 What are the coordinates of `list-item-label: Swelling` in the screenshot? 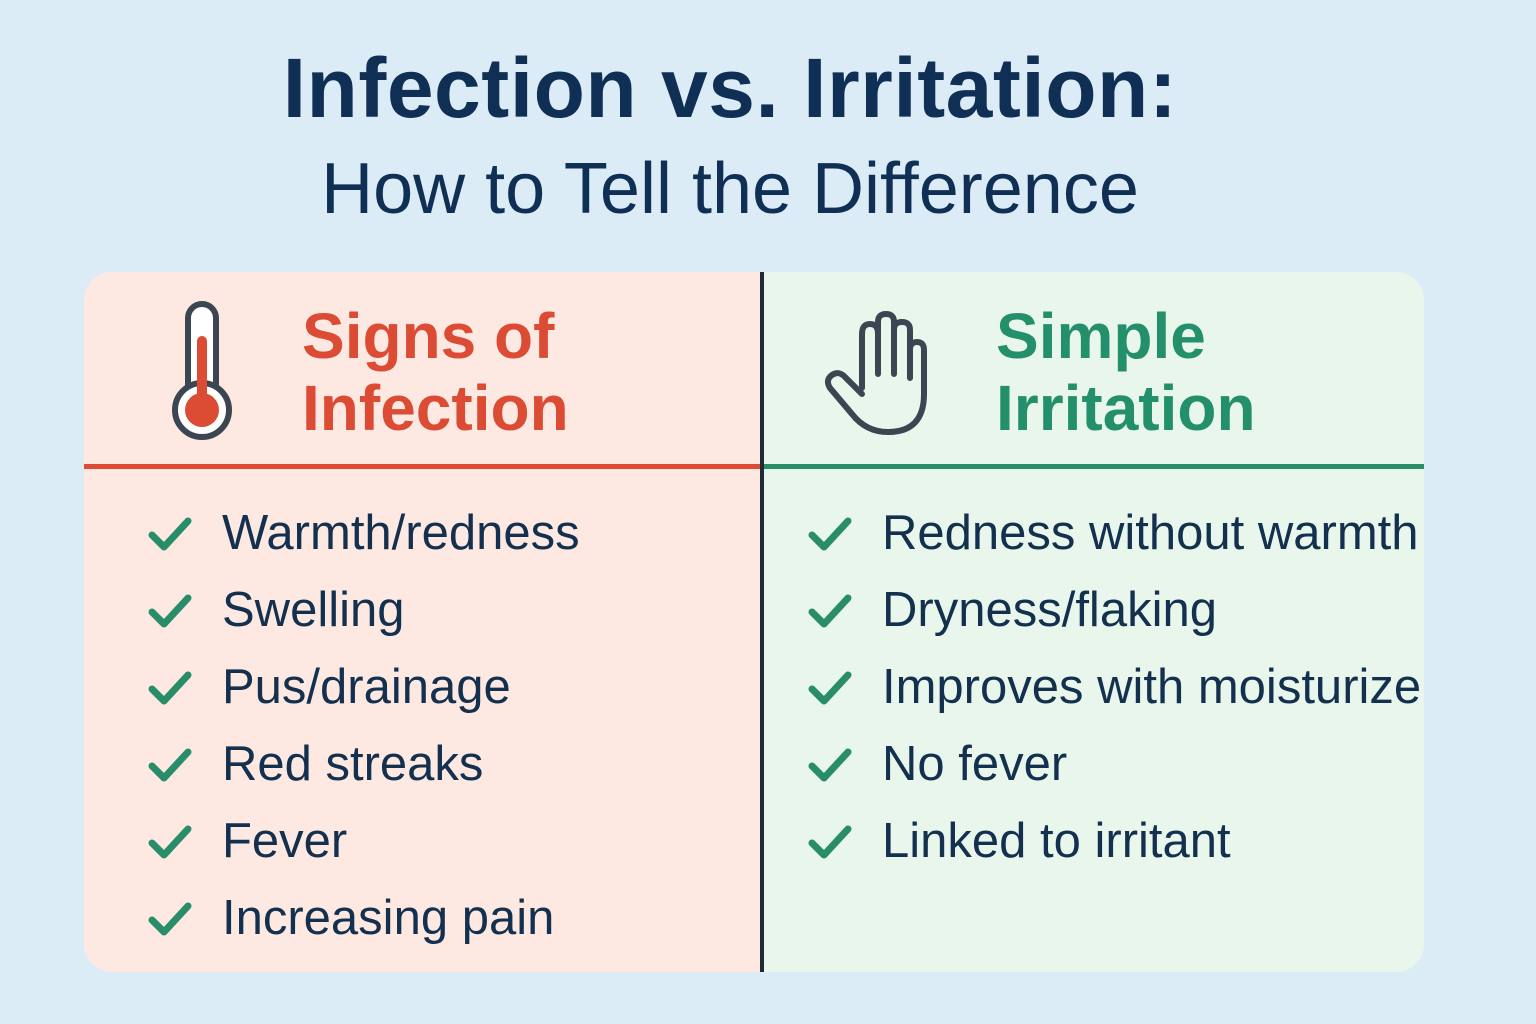 It's located at (313, 609).